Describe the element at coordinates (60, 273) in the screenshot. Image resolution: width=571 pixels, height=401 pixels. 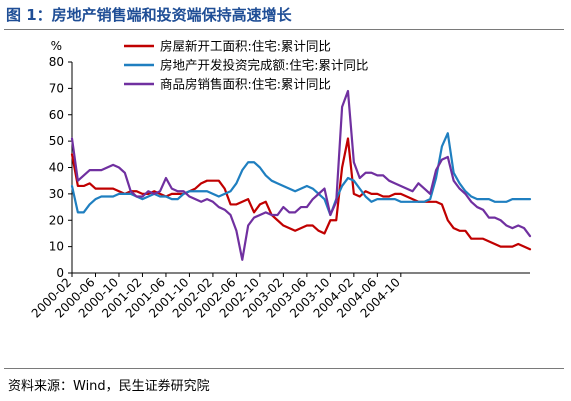
I see `y-tick-label: 0` at that location.